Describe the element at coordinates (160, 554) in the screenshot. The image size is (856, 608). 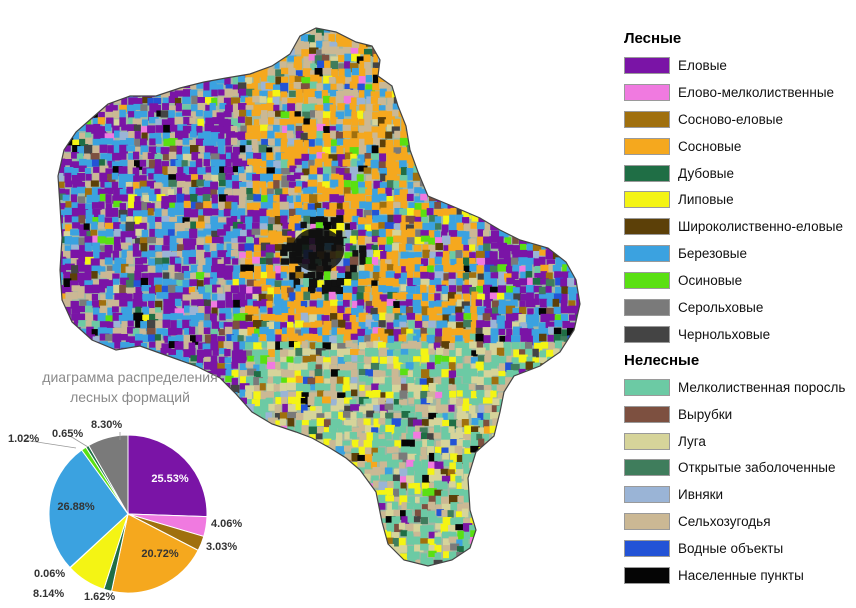
I see `pie-slice-label: 20.72%` at that location.